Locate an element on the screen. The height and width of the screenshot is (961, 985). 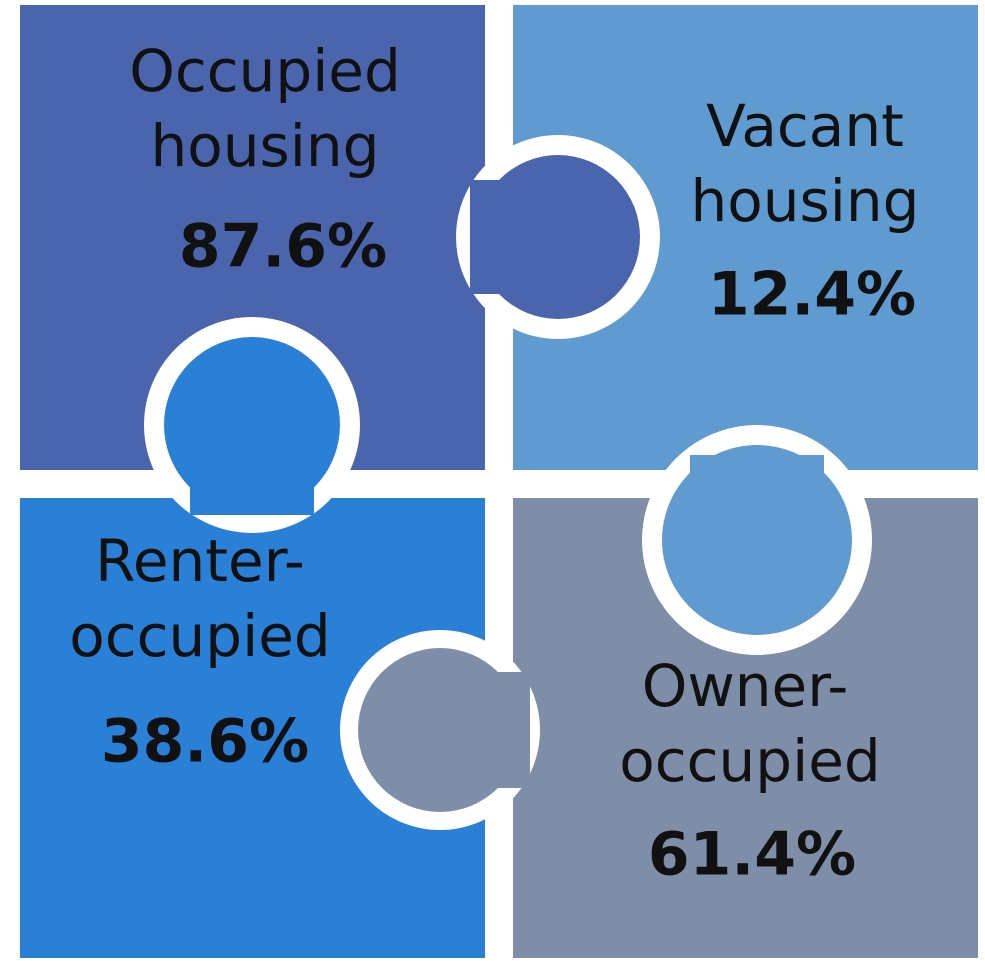
knob-occupied is located at coordinates (558, 237).